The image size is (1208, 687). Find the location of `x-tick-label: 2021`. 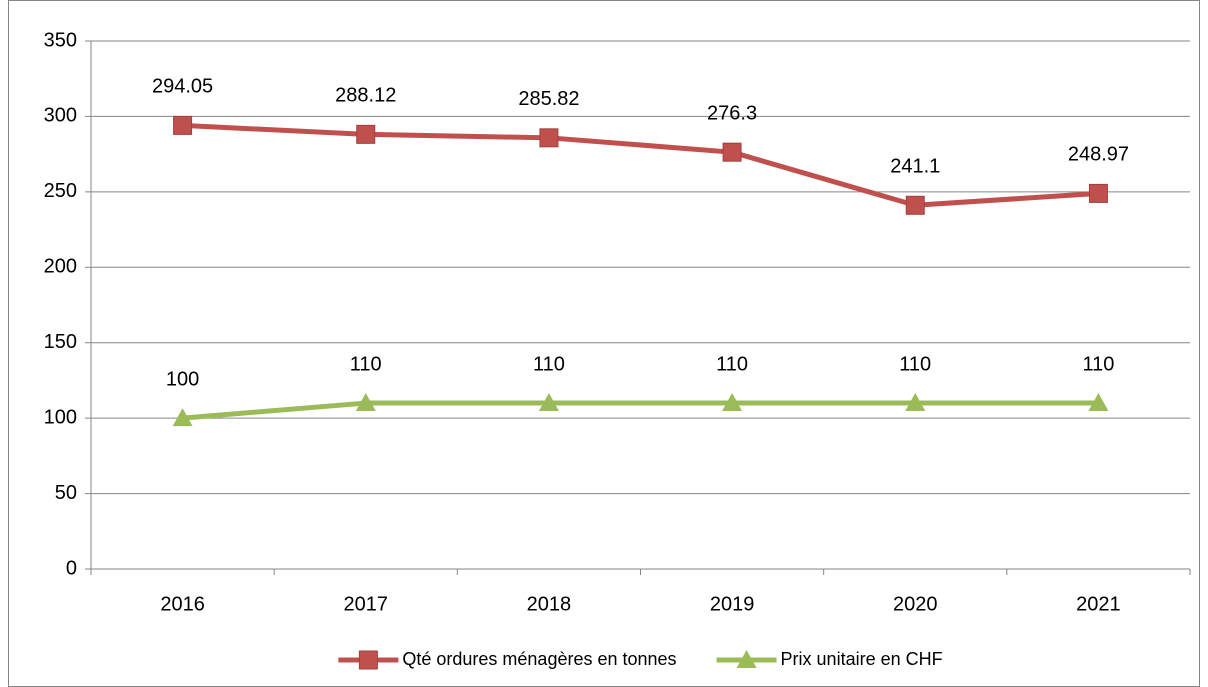

x-tick-label: 2021 is located at coordinates (1098, 604).